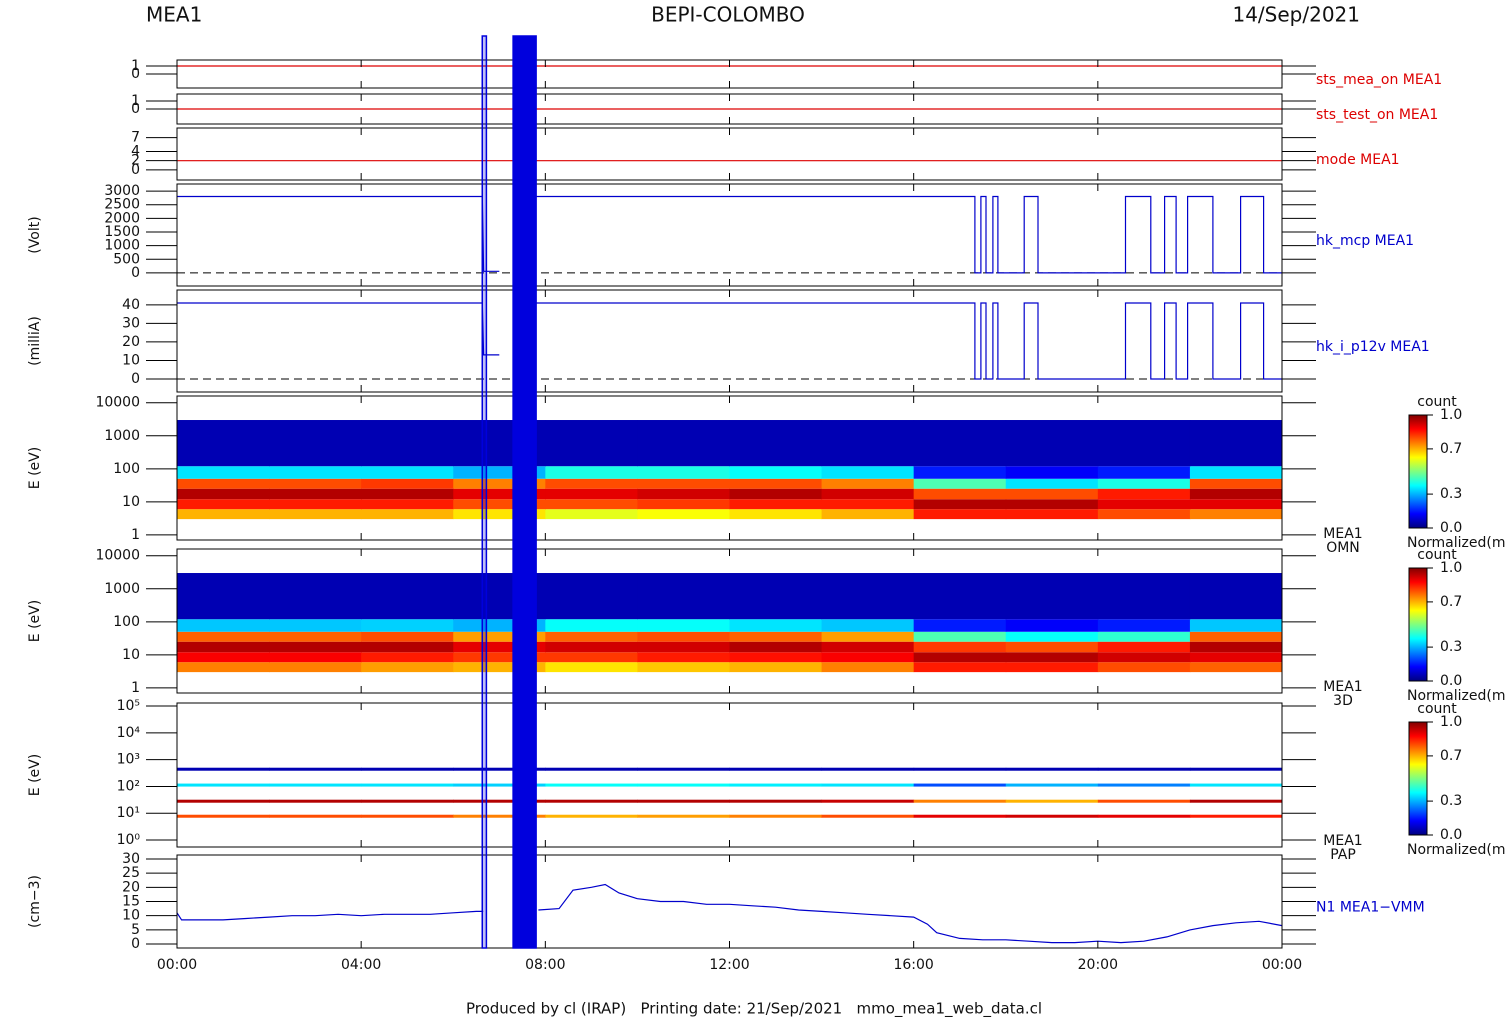 Image resolution: width=1512 pixels, height=1024 pixels. Describe the element at coordinates (135, 151) in the screenshot. I see `y-tick-label: 4` at that location.